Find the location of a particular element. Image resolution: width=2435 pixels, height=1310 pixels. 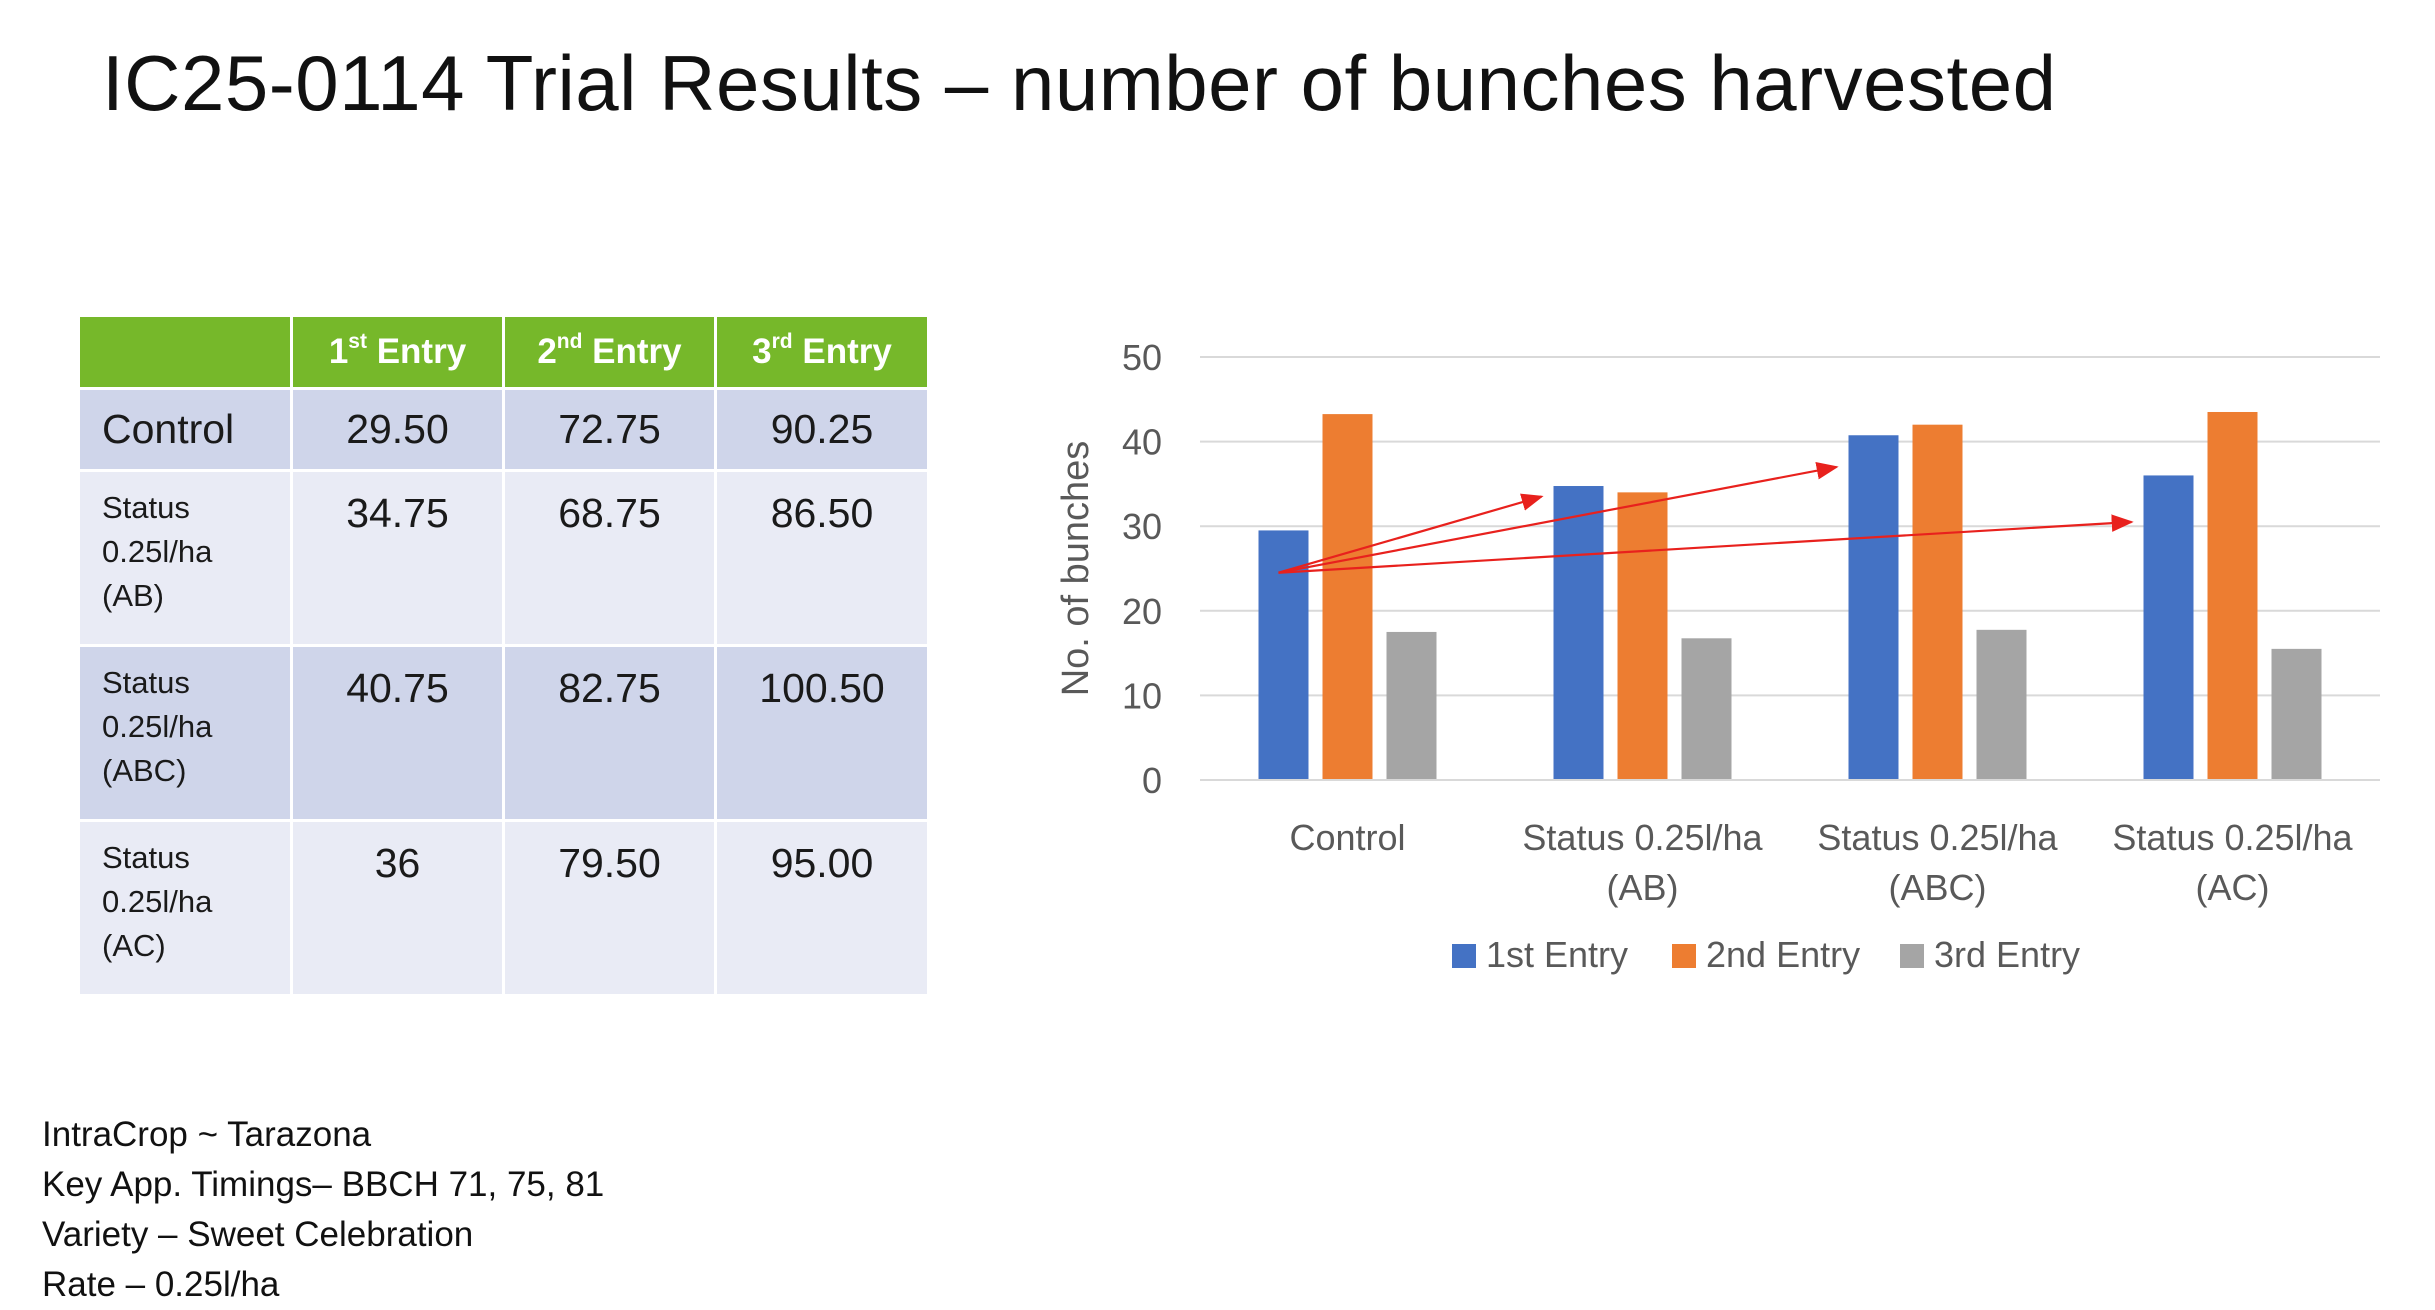

note-line: Key App. Timings– BBCH 71, 75, 81 is located at coordinates (323, 1184).